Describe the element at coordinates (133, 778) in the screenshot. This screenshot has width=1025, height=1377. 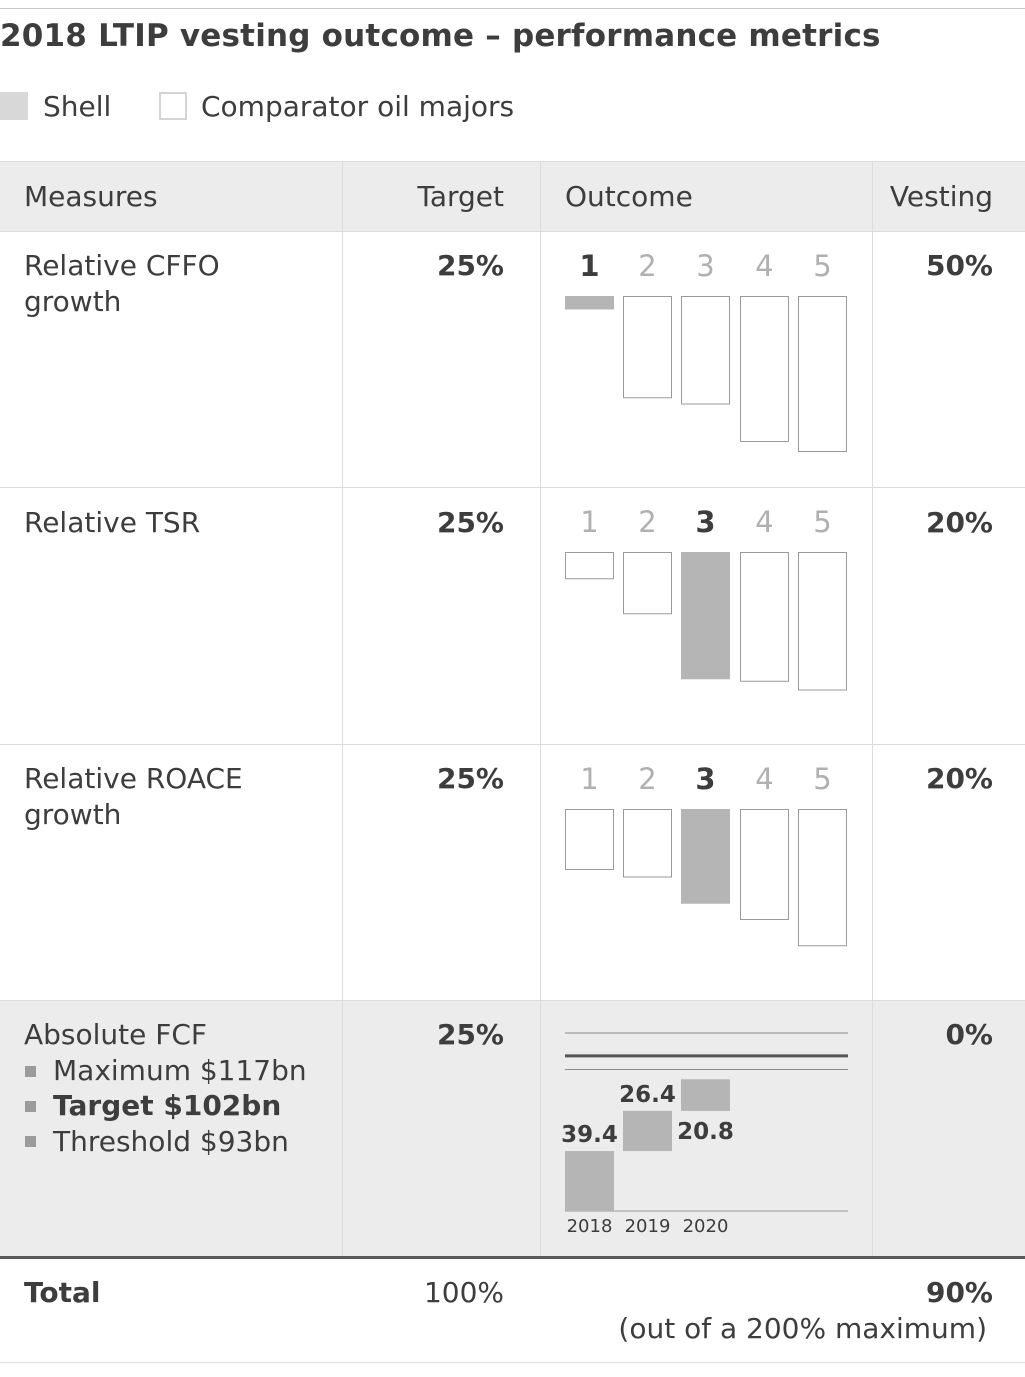
I see `row-roace-measure: Relative ROACE` at that location.